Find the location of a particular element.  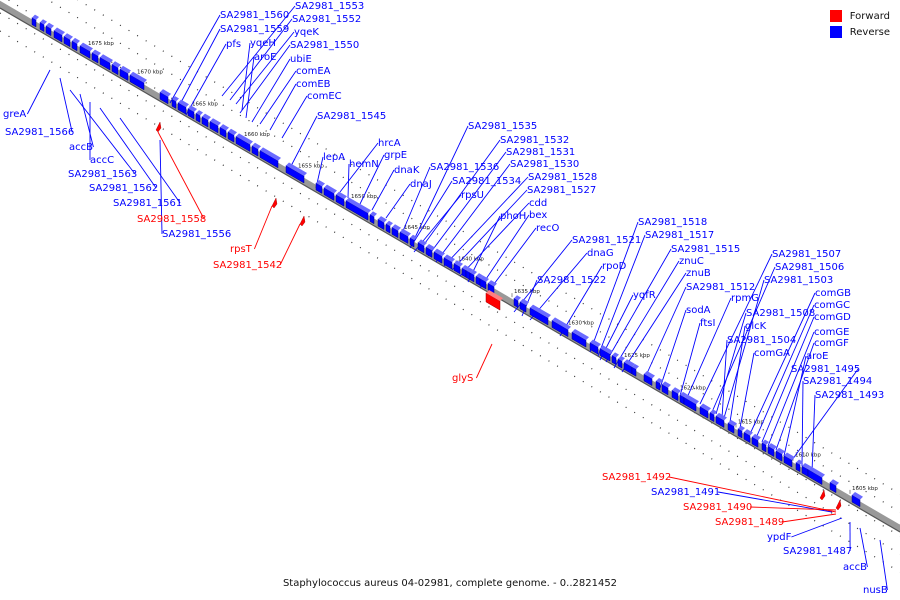

reverse-gene-label: SA2981_1534 is located at coordinates (486, 181).